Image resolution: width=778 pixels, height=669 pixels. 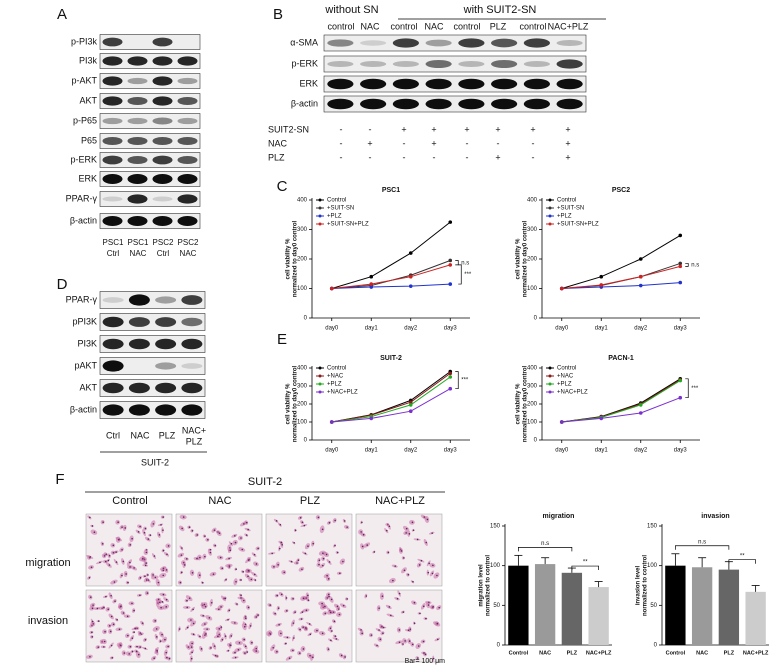 I want to click on blot-row-label: p-ERK, so click(x=83, y=159).